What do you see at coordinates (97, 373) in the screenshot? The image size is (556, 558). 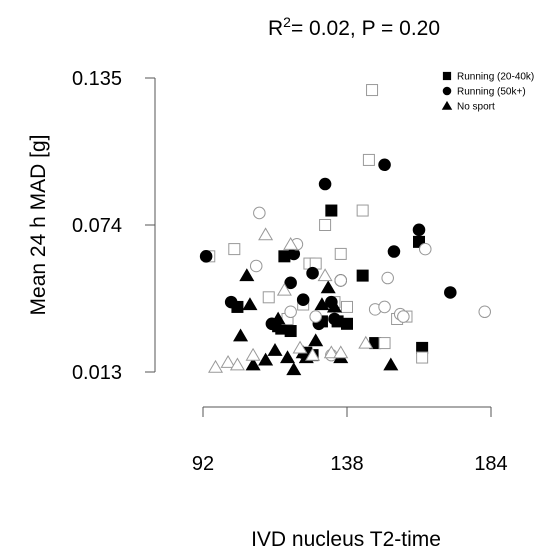 I see `y-tick-label: 0.013` at bounding box center [97, 373].